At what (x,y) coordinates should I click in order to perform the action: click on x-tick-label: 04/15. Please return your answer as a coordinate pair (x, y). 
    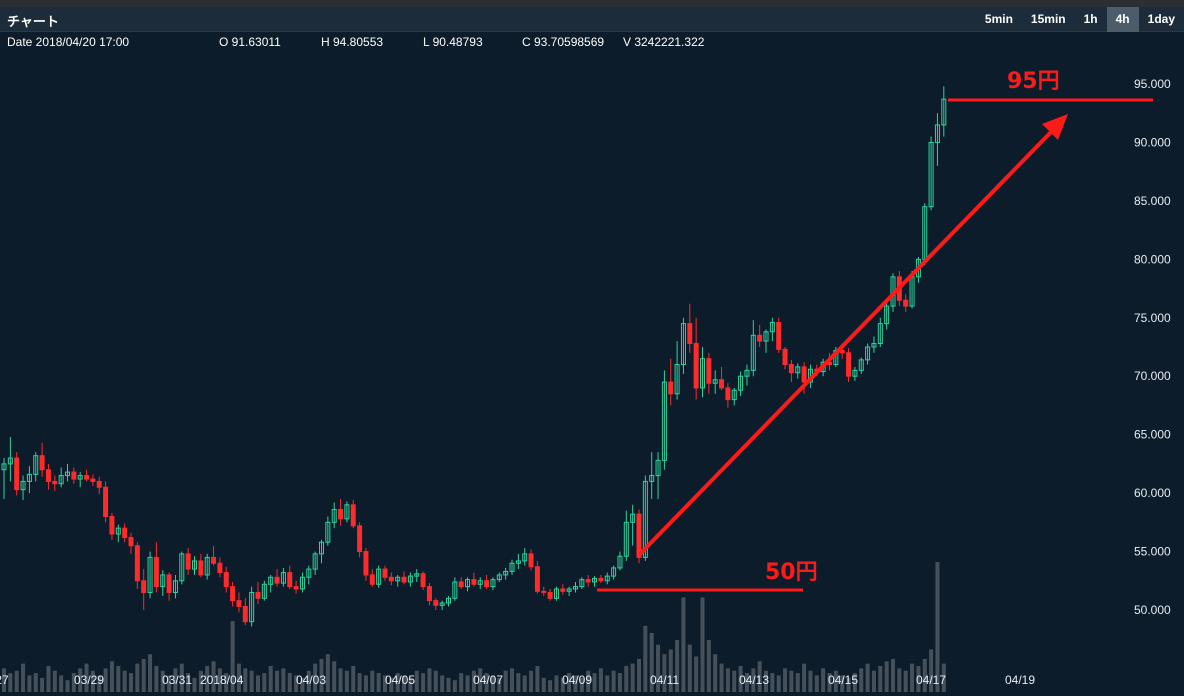
    Looking at the image, I should click on (843, 680).